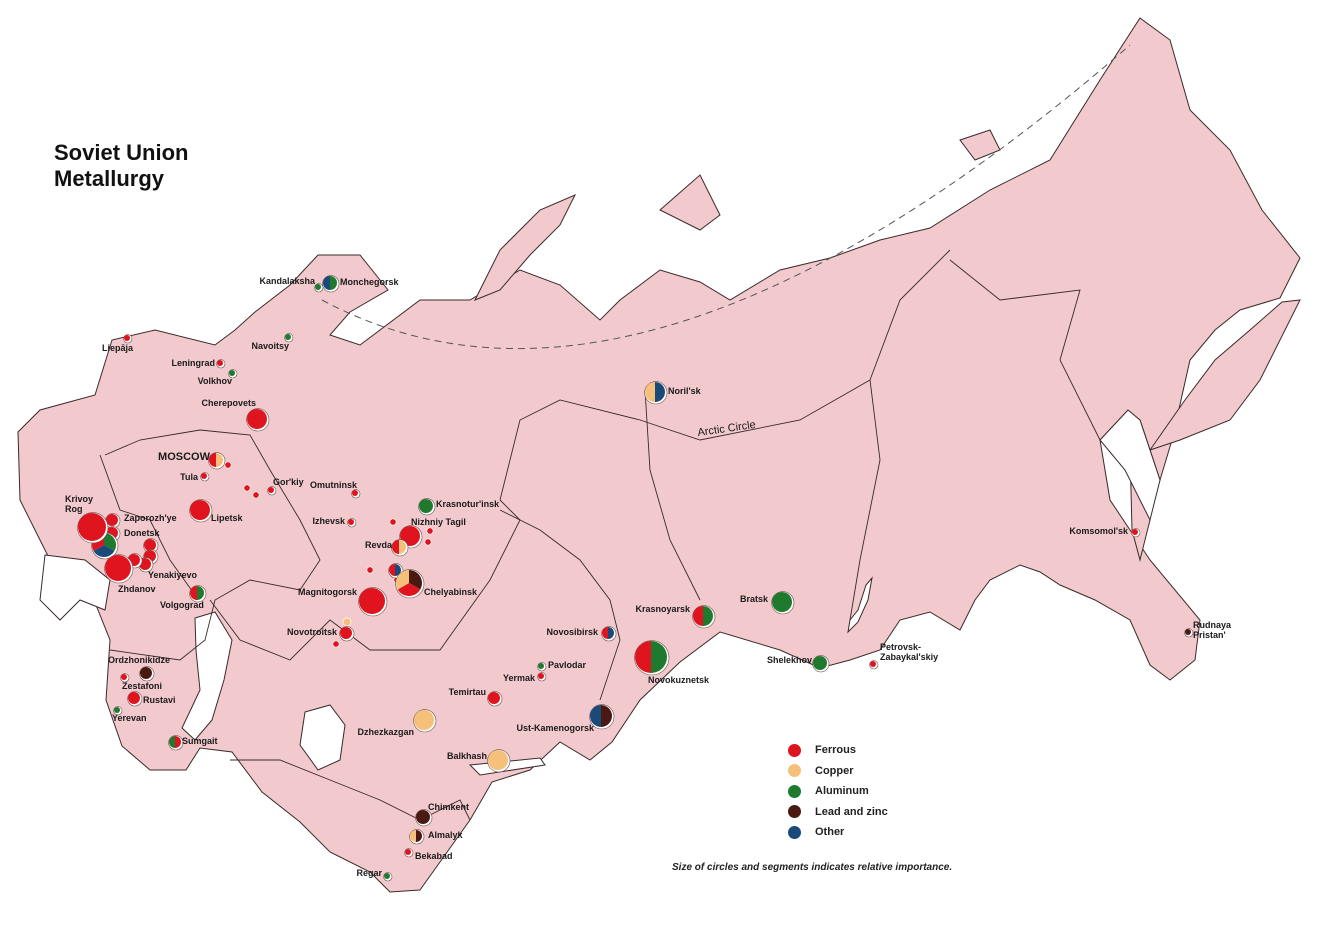 This screenshot has height=936, width=1319. Describe the element at coordinates (679, 680) in the screenshot. I see `city-label: Novokuznetsk` at that location.